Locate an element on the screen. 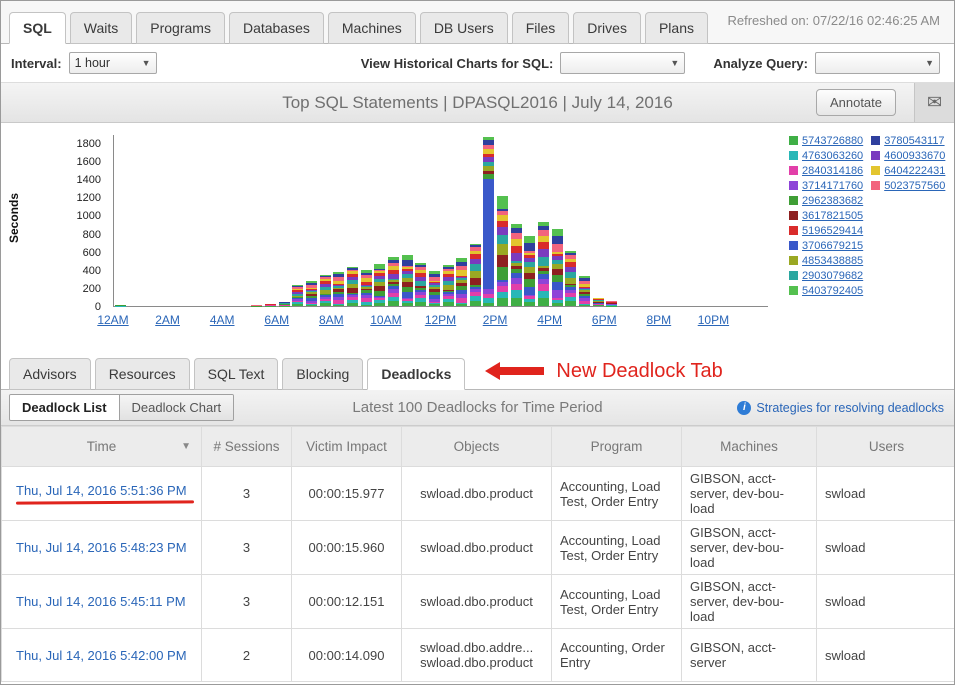  legend-link: 4853438885 is located at coordinates (833, 260).